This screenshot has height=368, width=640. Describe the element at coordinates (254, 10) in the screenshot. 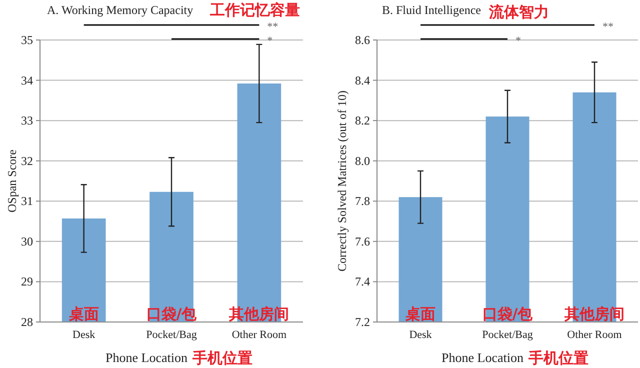

I see `chart-subtitle: 工作记忆容量` at that location.